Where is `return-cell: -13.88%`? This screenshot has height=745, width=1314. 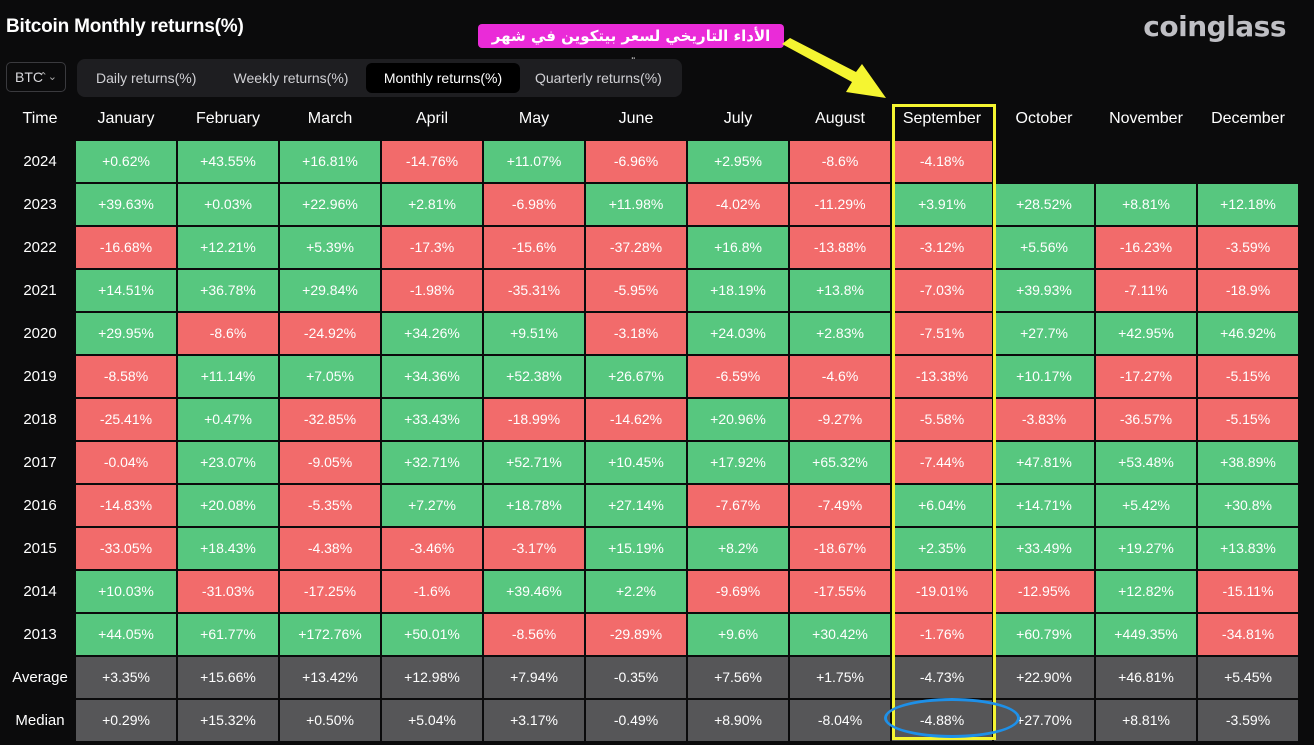
return-cell: -13.88% is located at coordinates (840, 247).